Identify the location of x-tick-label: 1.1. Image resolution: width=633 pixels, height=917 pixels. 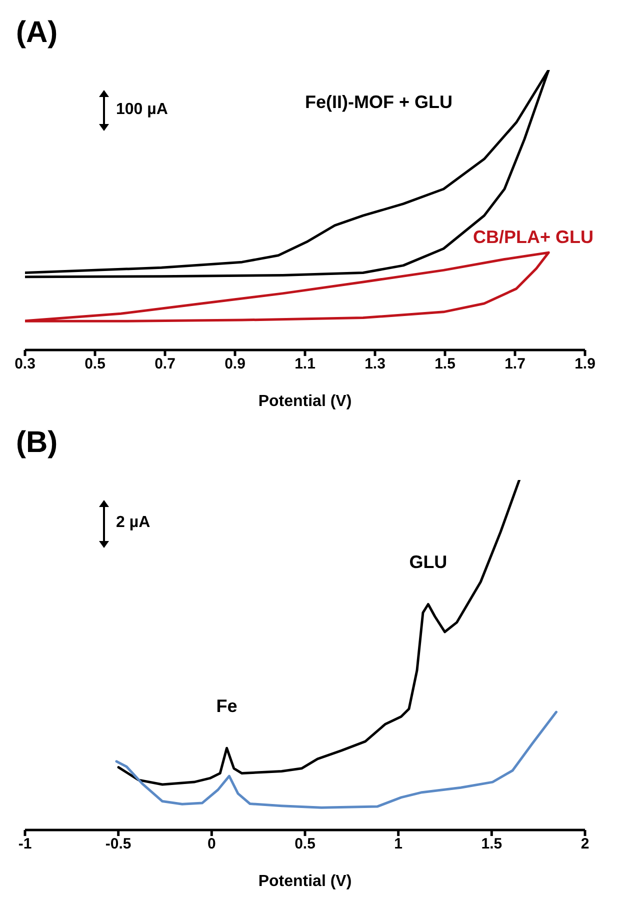
(305, 364).